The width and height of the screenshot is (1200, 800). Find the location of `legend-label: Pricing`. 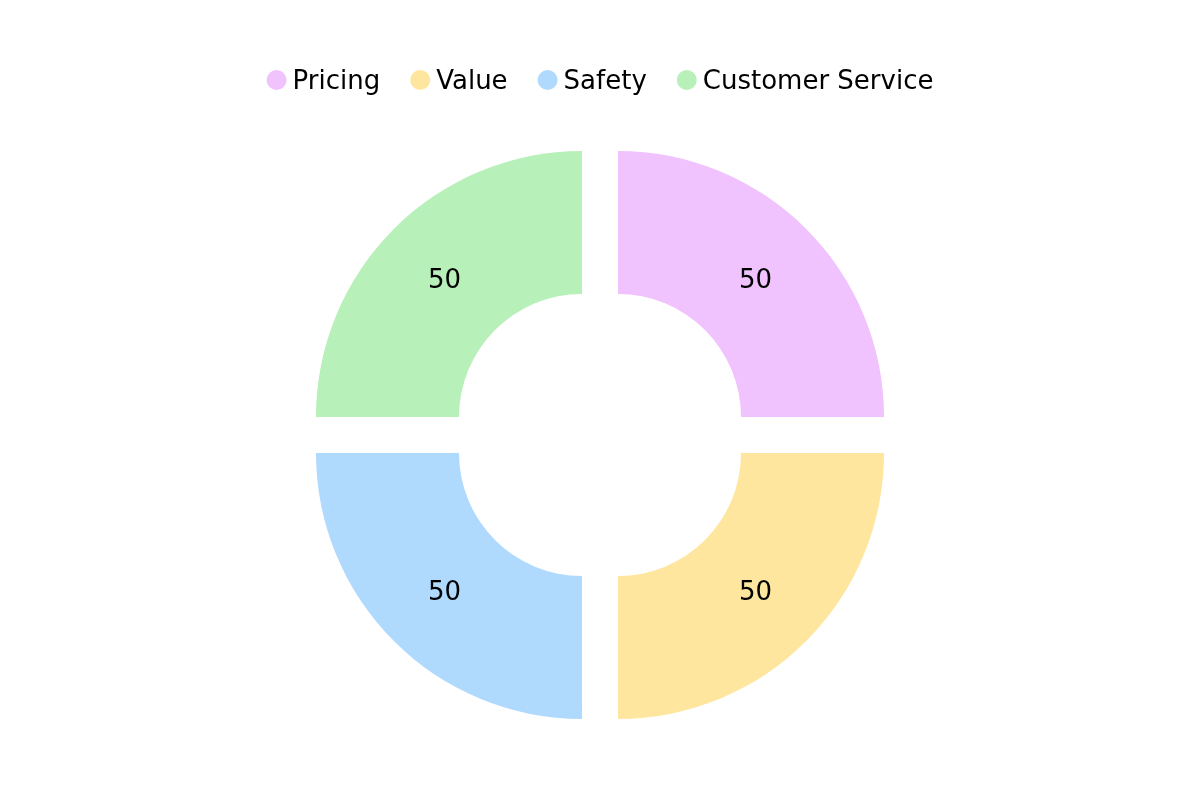

legend-label: Pricing is located at coordinates (336, 80).